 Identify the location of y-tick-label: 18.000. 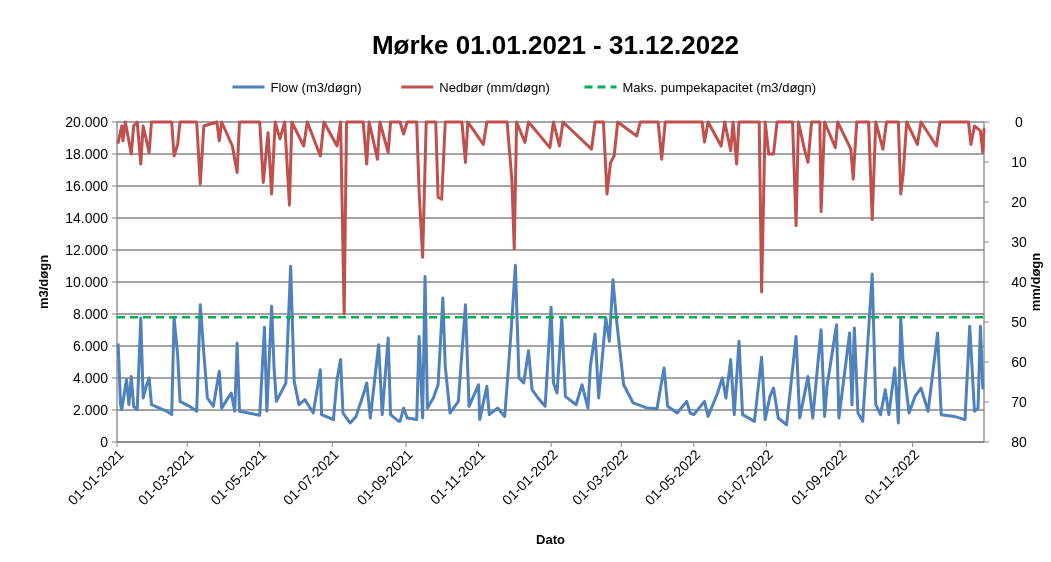
(87, 153).